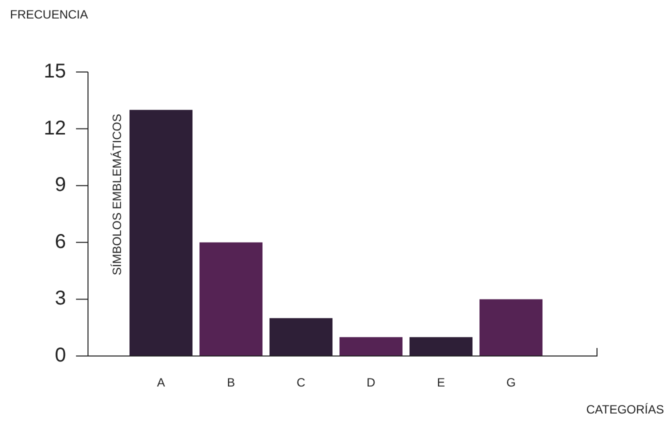 The width and height of the screenshot is (667, 428). Describe the element at coordinates (441, 383) in the screenshot. I see `x-tick-label: E` at that location.